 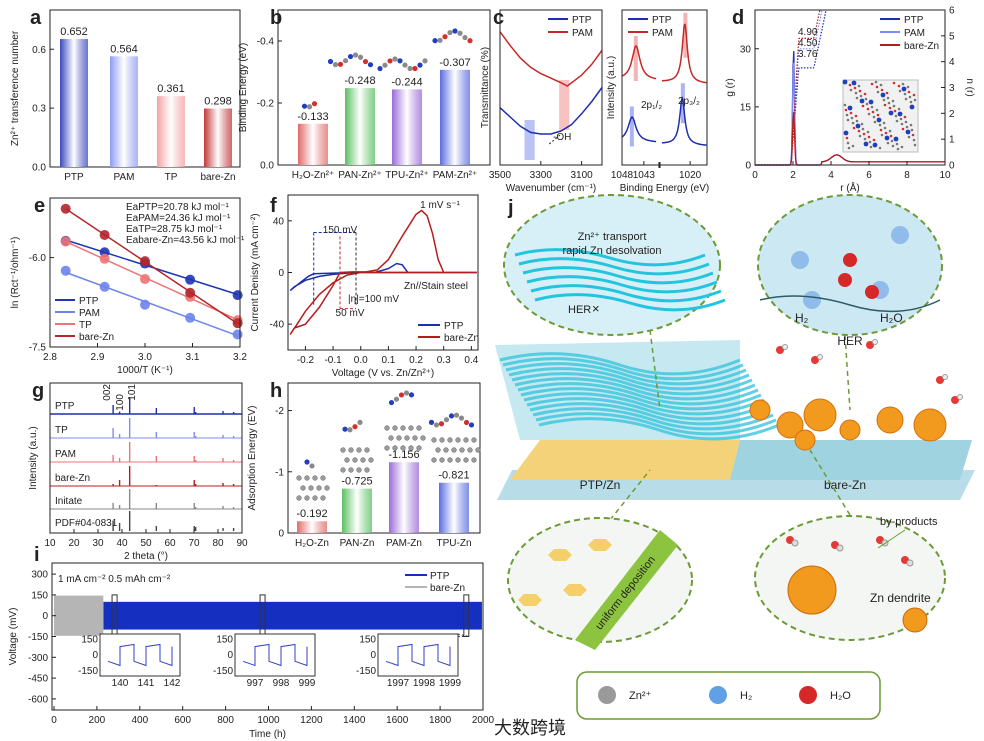 I want to click on y-tick-label: 0.6, so click(x=39, y=50).